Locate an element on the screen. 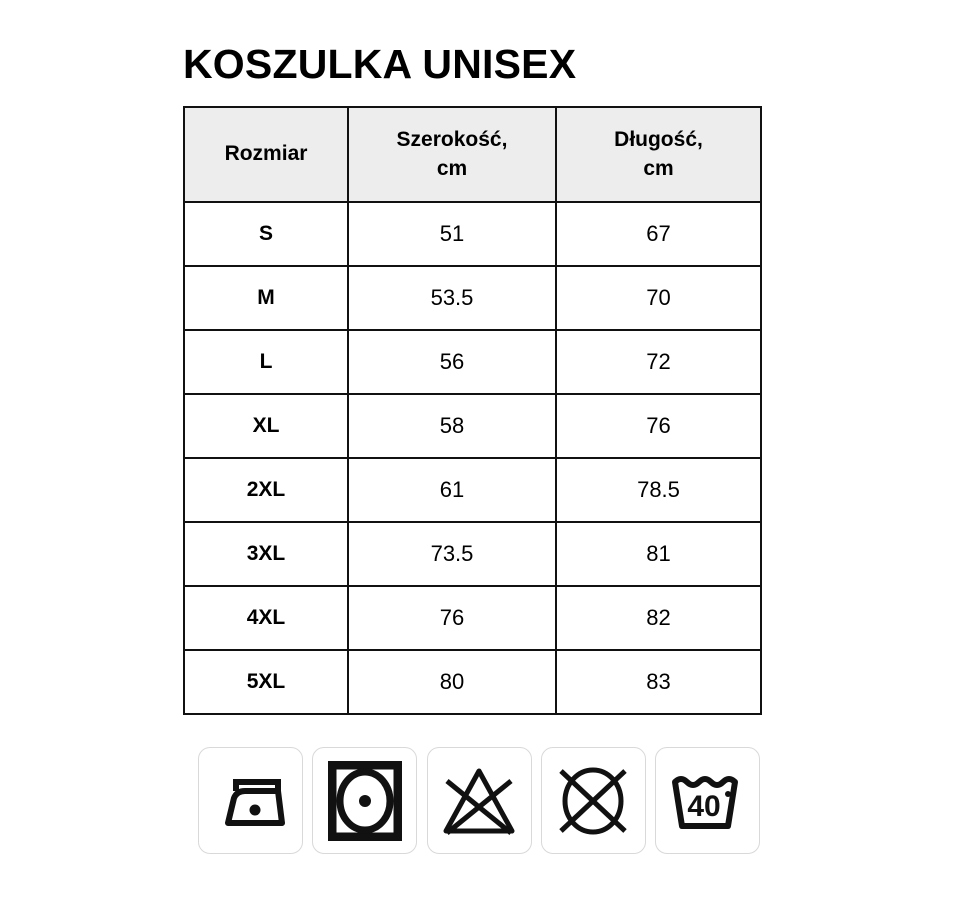 The width and height of the screenshot is (960, 899). care-symbol-iron is located at coordinates (250, 800).